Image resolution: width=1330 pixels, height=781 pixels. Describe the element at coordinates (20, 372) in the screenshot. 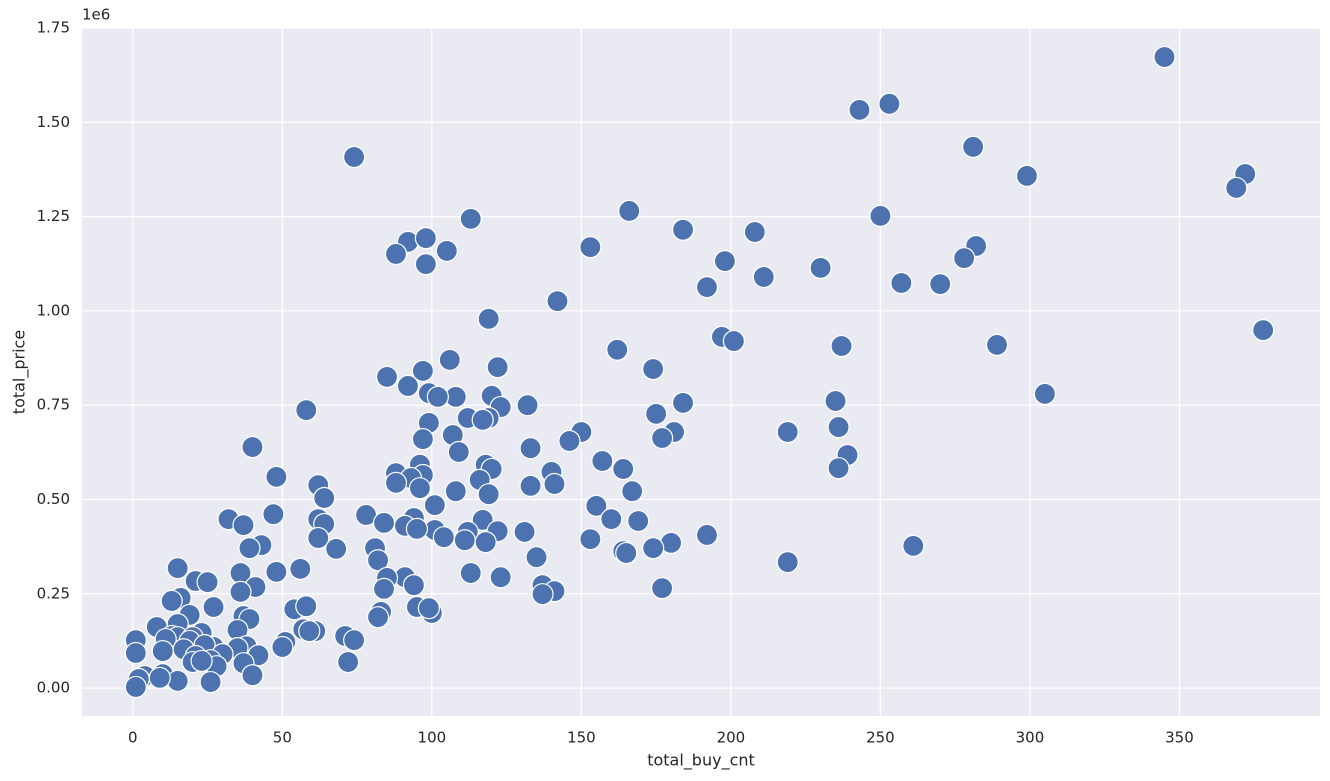

I see `y-axis-label: total_price` at that location.